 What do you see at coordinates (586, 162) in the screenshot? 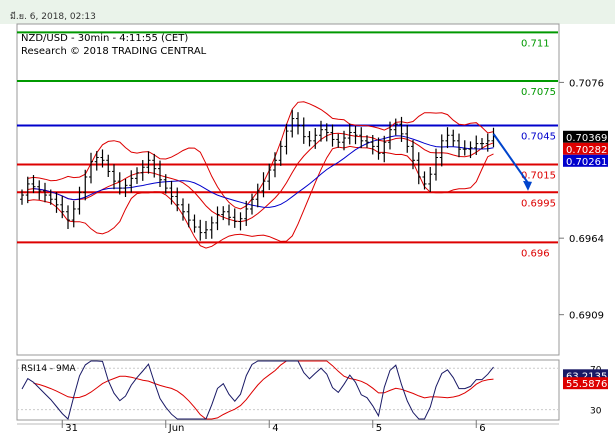
I see `price-badge-2: 0.70261` at bounding box center [586, 162].